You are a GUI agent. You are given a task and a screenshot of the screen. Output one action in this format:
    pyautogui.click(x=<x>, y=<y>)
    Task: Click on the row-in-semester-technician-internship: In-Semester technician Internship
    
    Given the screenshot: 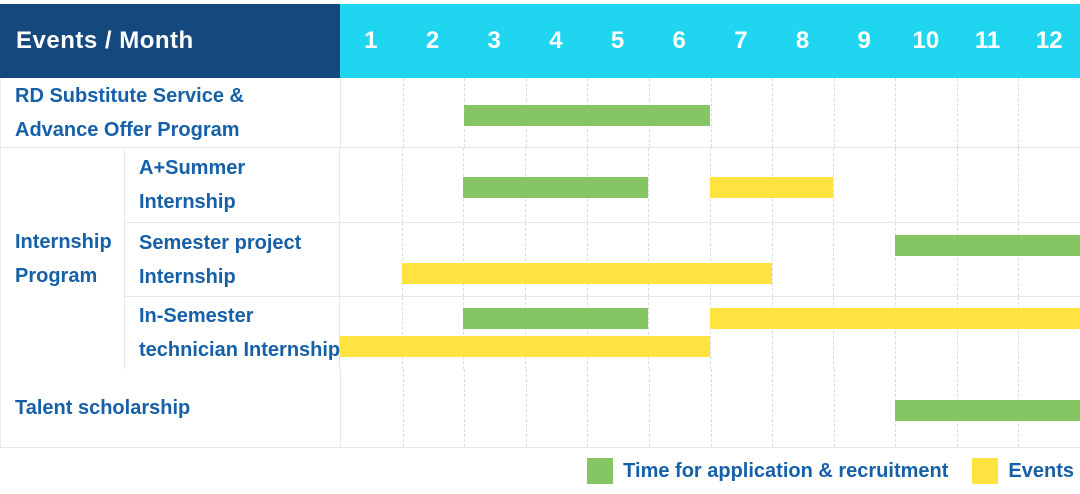 What is the action you would take?
    pyautogui.click(x=602, y=332)
    